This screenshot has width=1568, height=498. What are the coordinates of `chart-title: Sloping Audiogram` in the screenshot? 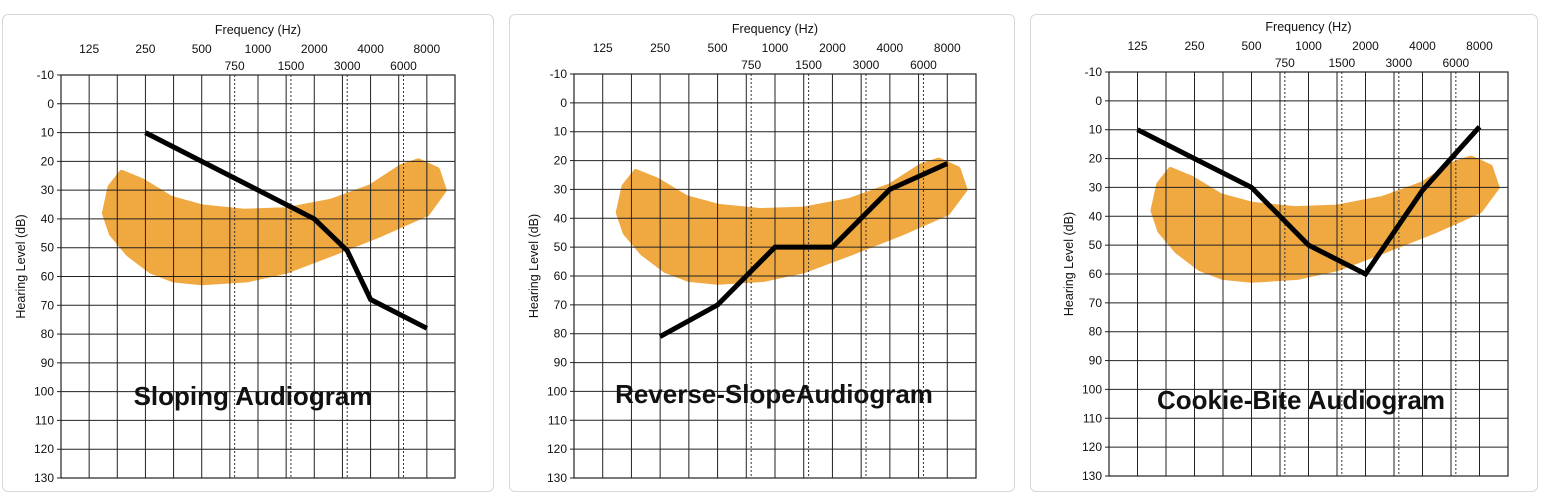 It's located at (253, 396).